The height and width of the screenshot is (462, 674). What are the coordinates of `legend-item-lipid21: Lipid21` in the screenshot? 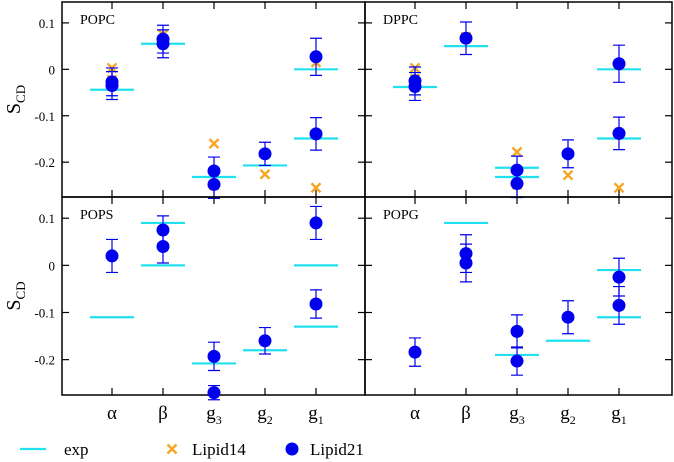 It's located at (324, 449).